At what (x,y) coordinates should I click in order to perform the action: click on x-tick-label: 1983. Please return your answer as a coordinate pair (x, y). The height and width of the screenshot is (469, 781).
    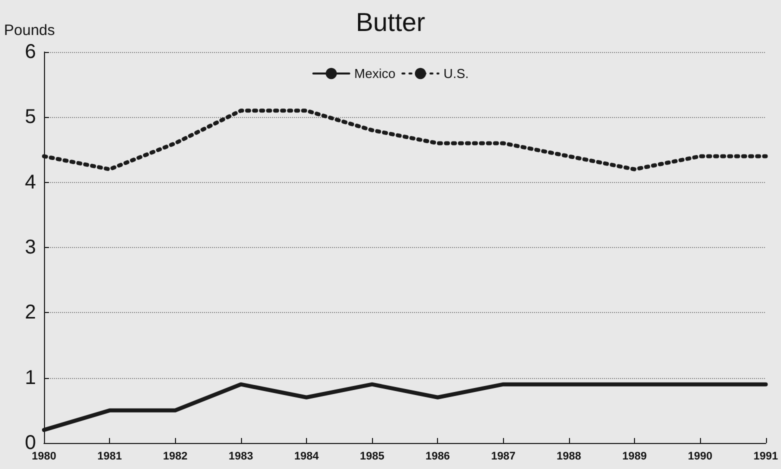
    Looking at the image, I should click on (241, 456).